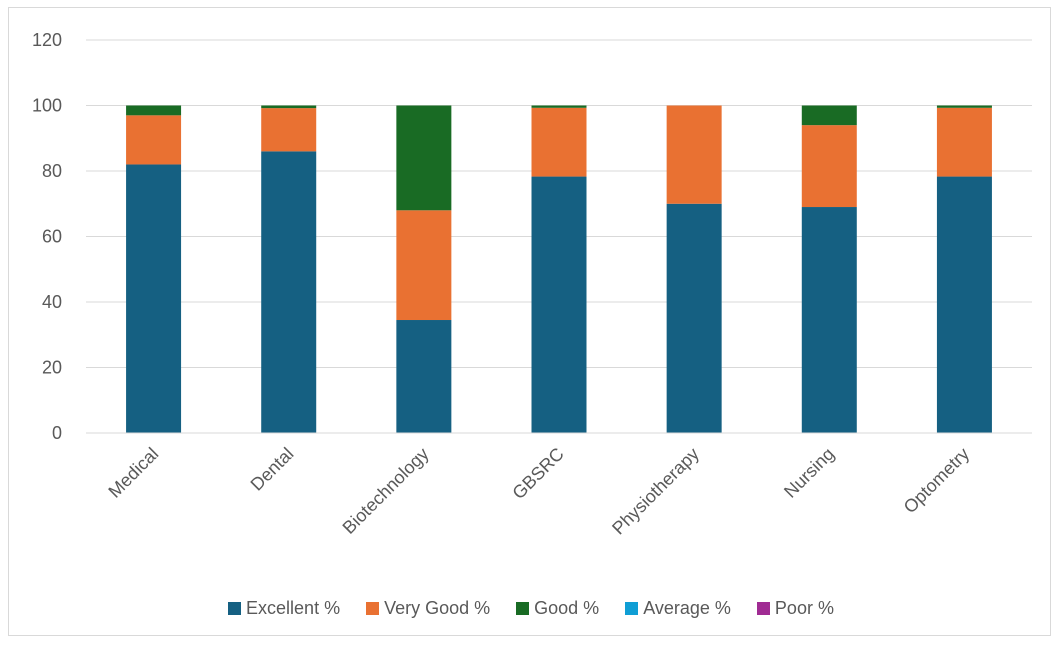 Image resolution: width=1062 pixels, height=647 pixels. I want to click on legend-item: Average %, so click(678, 608).